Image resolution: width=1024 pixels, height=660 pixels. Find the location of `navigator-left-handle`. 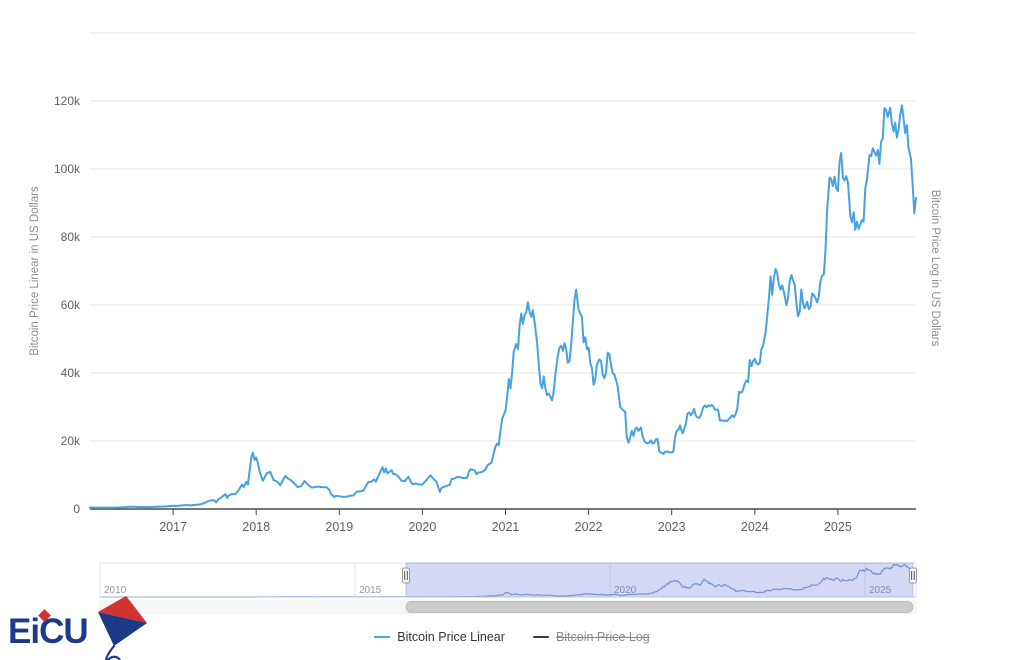

navigator-left-handle is located at coordinates (406, 575).